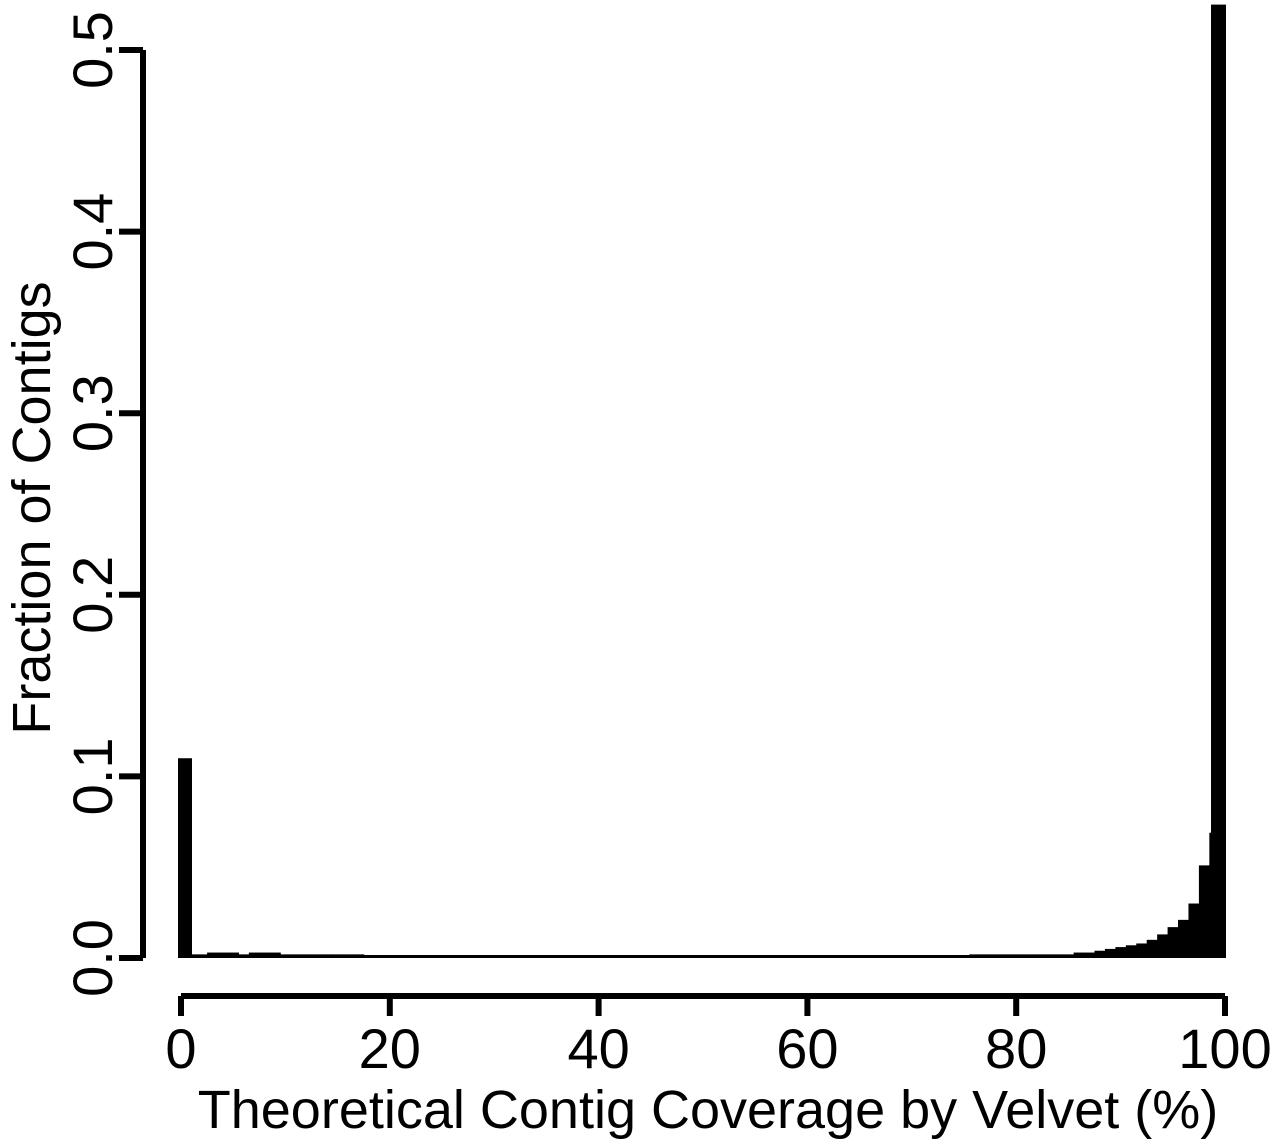  Describe the element at coordinates (598, 1048) in the screenshot. I see `x-tick-label: 40` at that location.